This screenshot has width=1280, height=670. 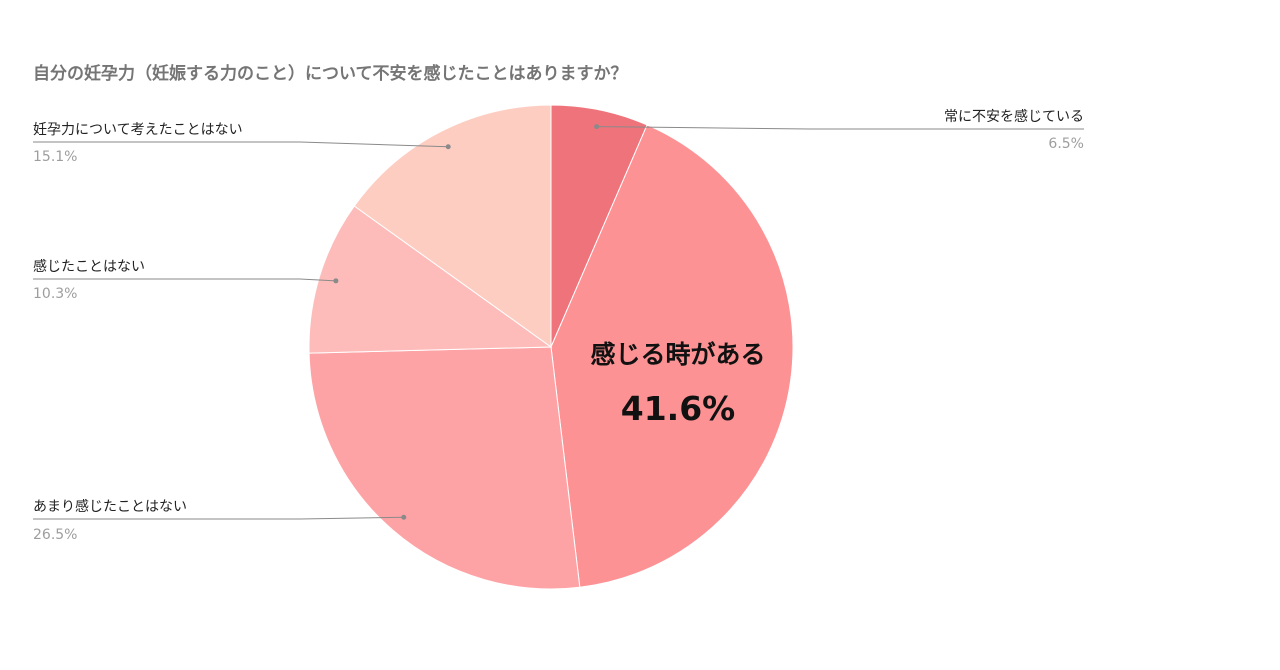 What do you see at coordinates (677, 354) in the screenshot?
I see `slice-label-inside: 感じる時がある` at bounding box center [677, 354].